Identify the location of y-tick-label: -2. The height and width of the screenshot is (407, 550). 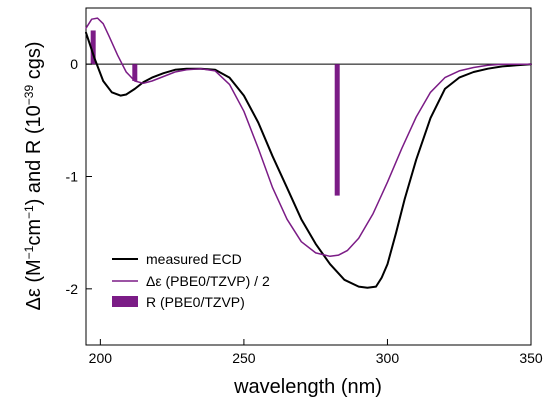
(72, 289).